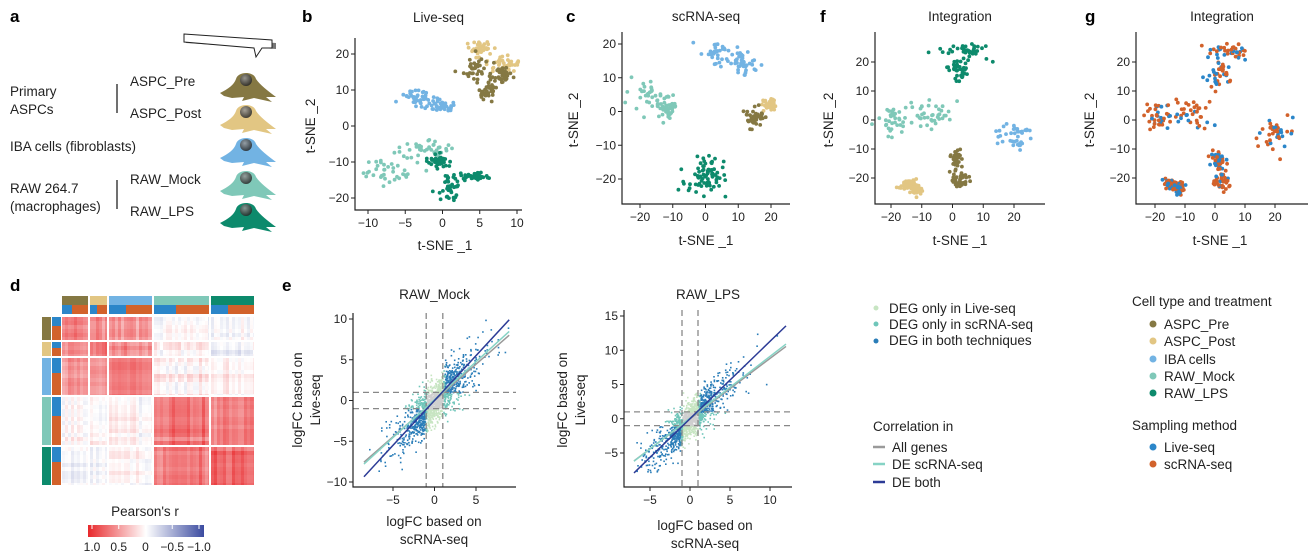 The width and height of the screenshot is (1315, 558). Describe the element at coordinates (343, 90) in the screenshot. I see `y-tick-label: 10` at that location.